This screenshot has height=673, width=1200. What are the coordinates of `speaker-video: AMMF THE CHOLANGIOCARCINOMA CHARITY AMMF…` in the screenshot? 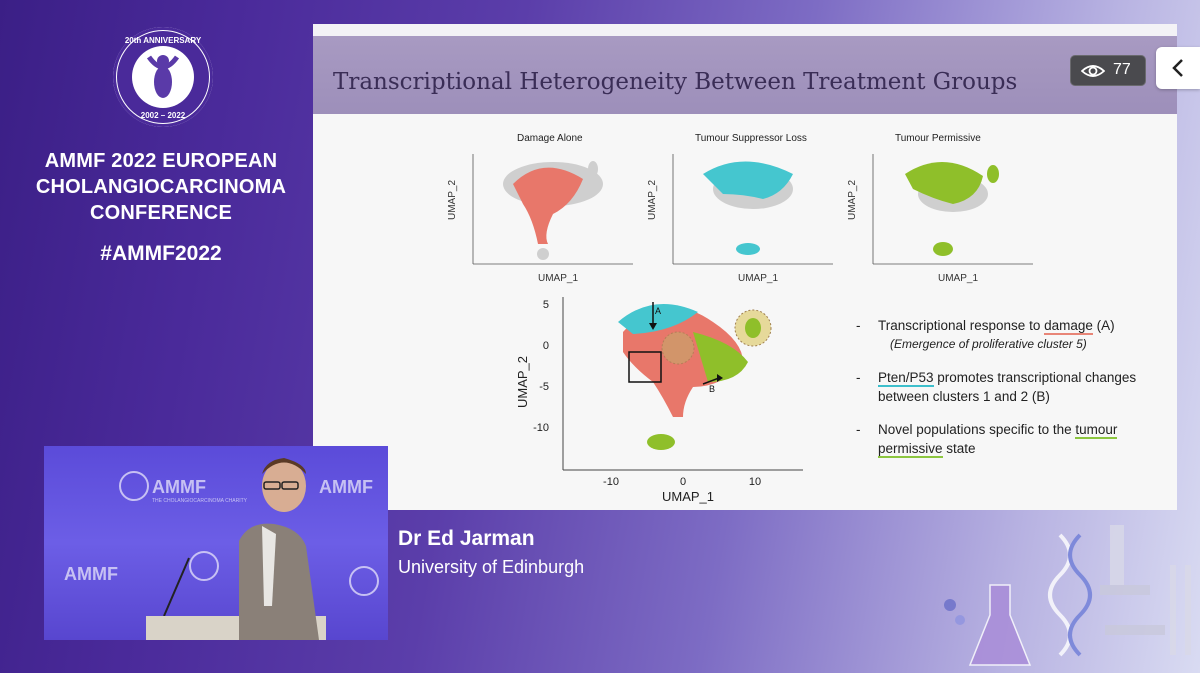 It's located at (216, 543).